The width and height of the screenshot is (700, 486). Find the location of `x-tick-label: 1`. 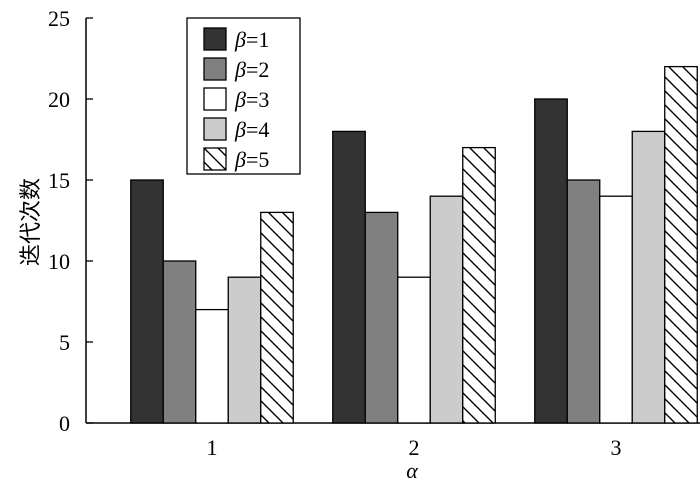

x-tick-label: 1 is located at coordinates (212, 447).